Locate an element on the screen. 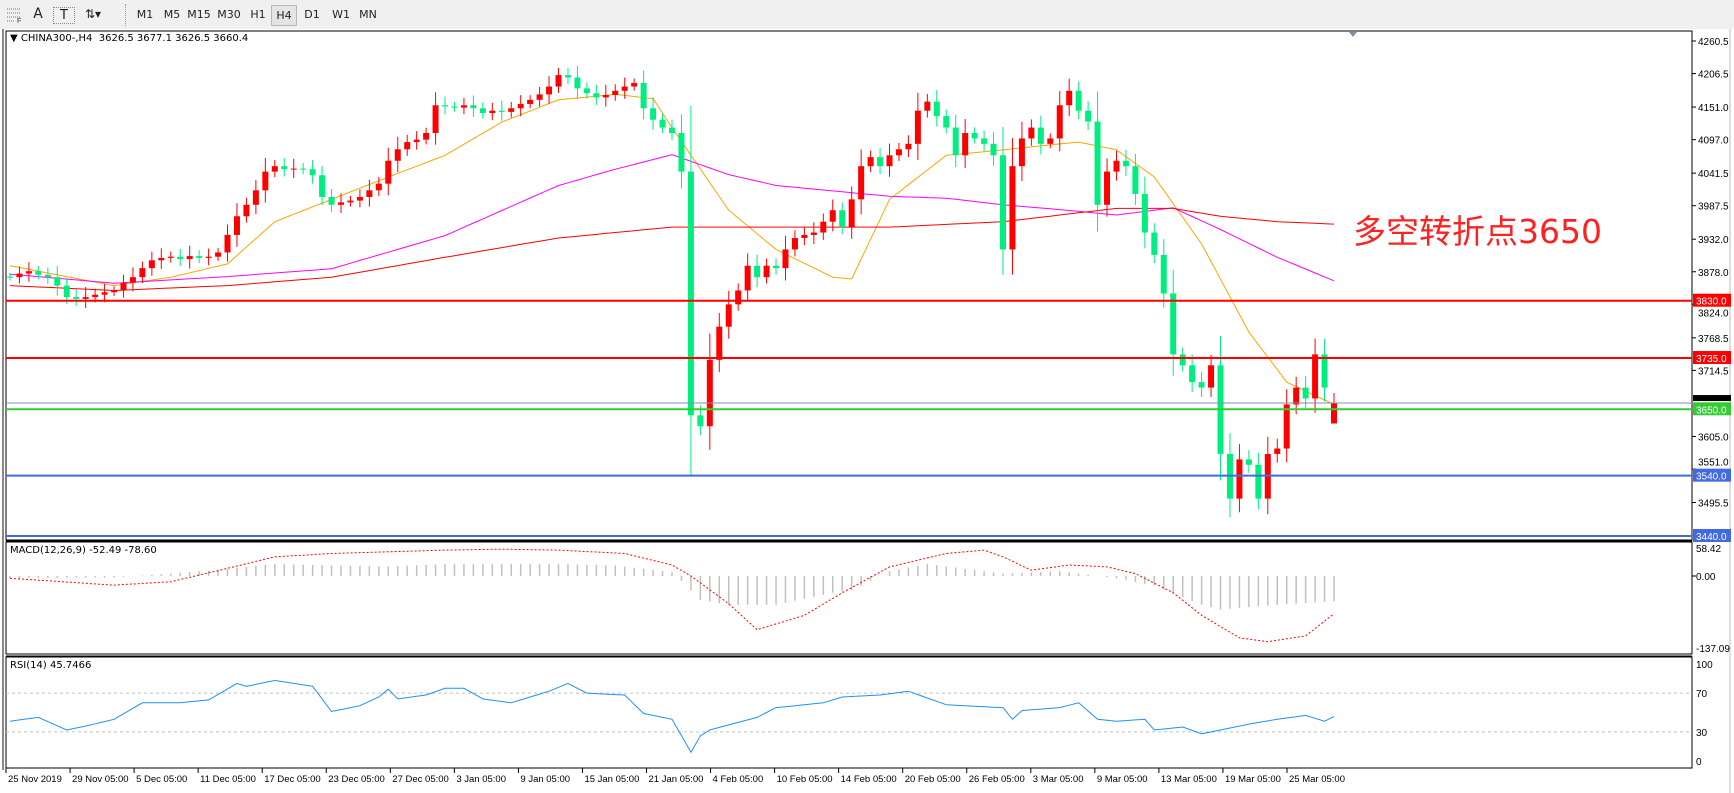  grid-font-icon: F is located at coordinates (15, 15).